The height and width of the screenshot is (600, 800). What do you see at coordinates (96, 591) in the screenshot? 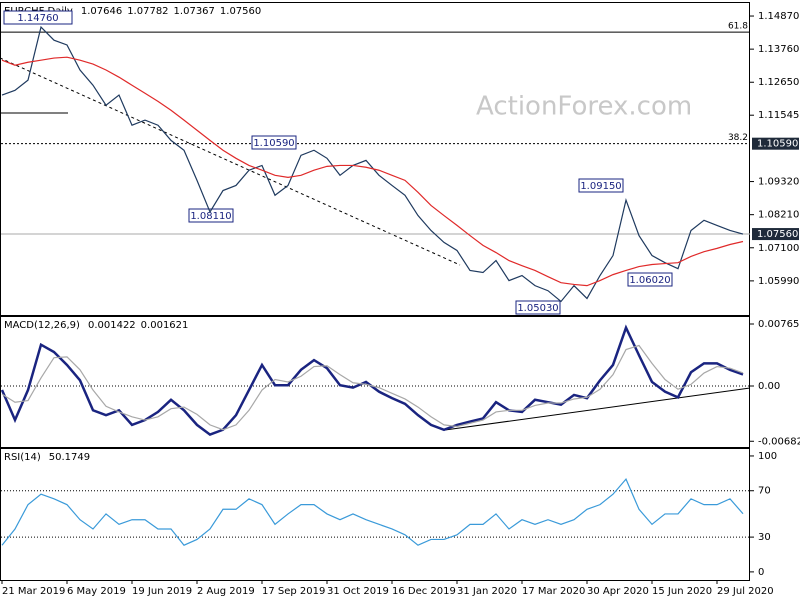
I see `x-tick-label: 6 May 2019` at bounding box center [96, 591].